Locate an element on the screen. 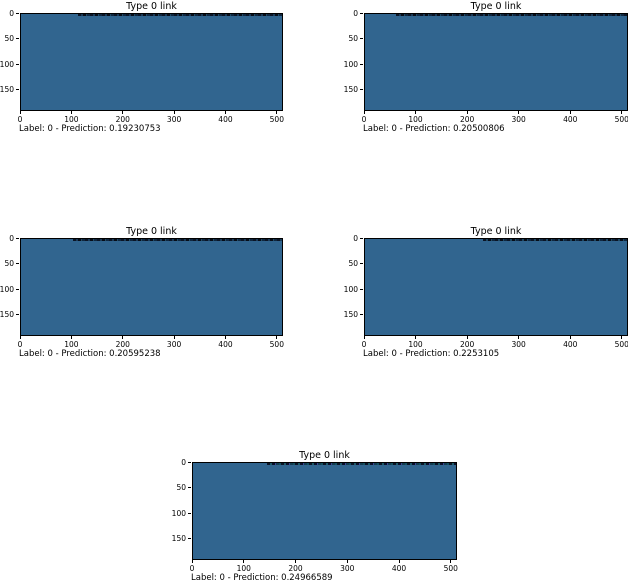 The width and height of the screenshot is (628, 588). label-prediction-text: Label: 0 - Prediction: 0.19230753 is located at coordinates (90, 129).